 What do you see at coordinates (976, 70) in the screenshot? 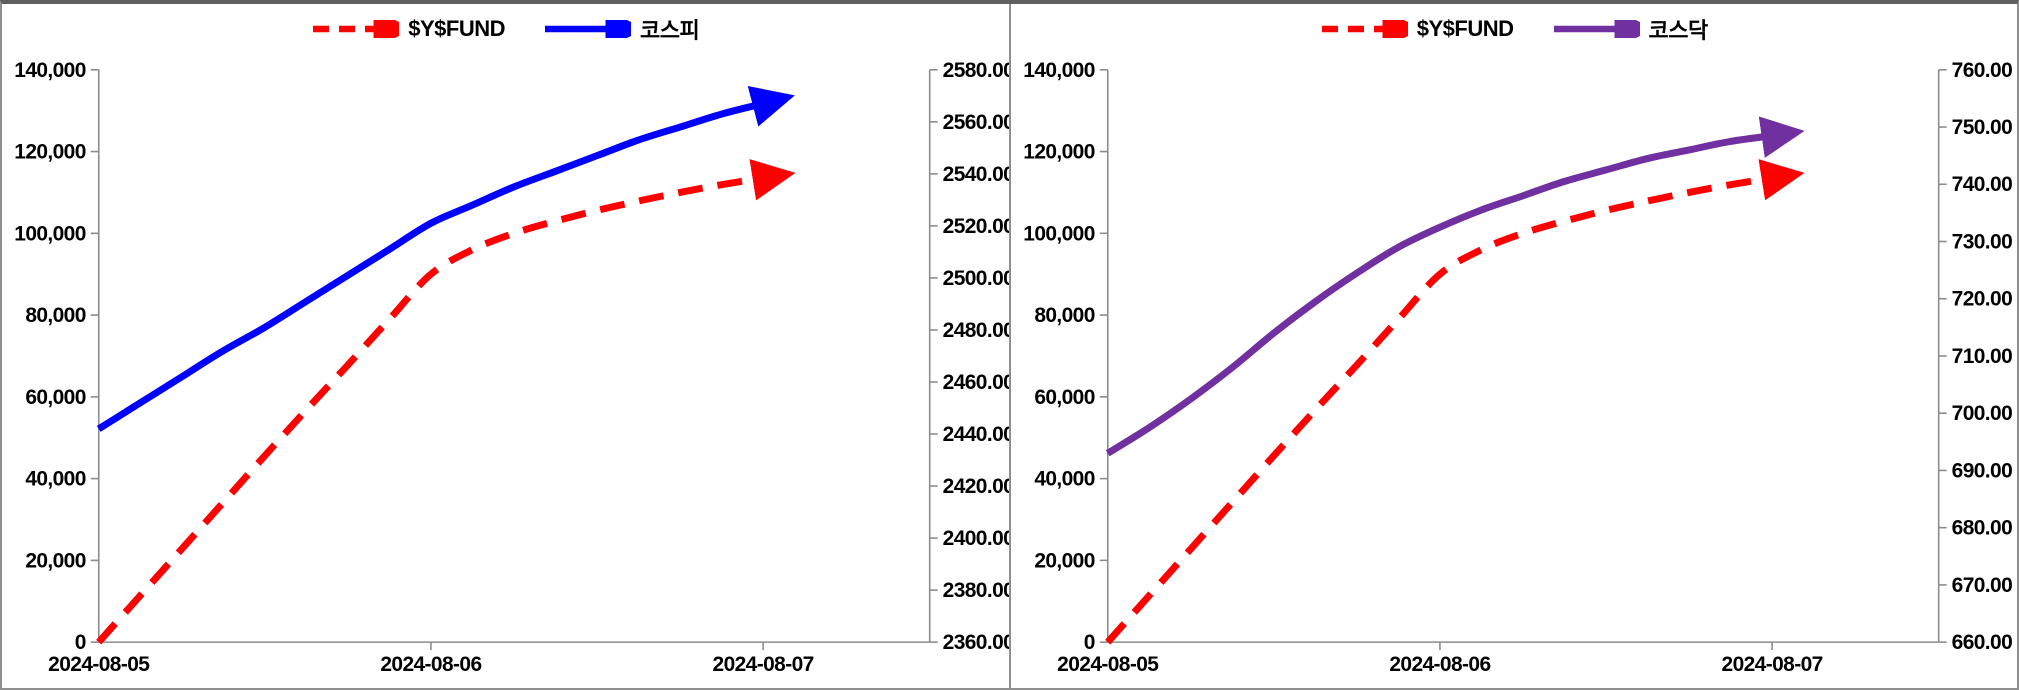
I see `svg-text: 2580.00` at bounding box center [976, 70].